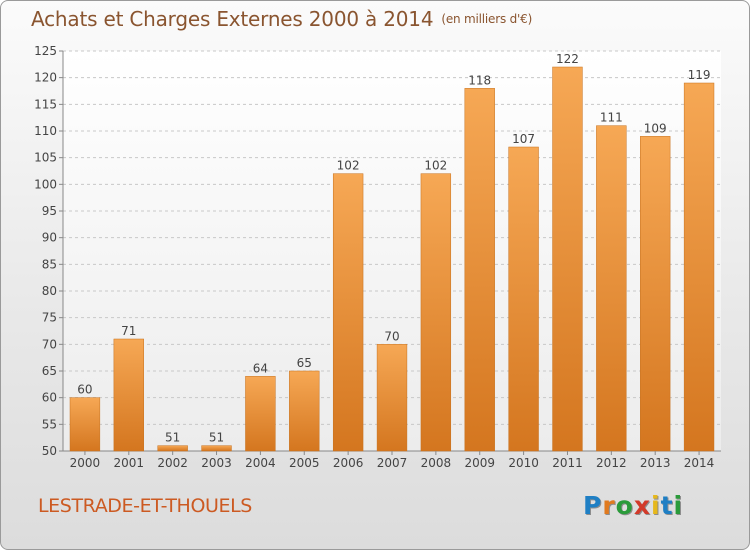 The height and width of the screenshot is (550, 750). I want to click on bar-value-label: 109, so click(655, 128).